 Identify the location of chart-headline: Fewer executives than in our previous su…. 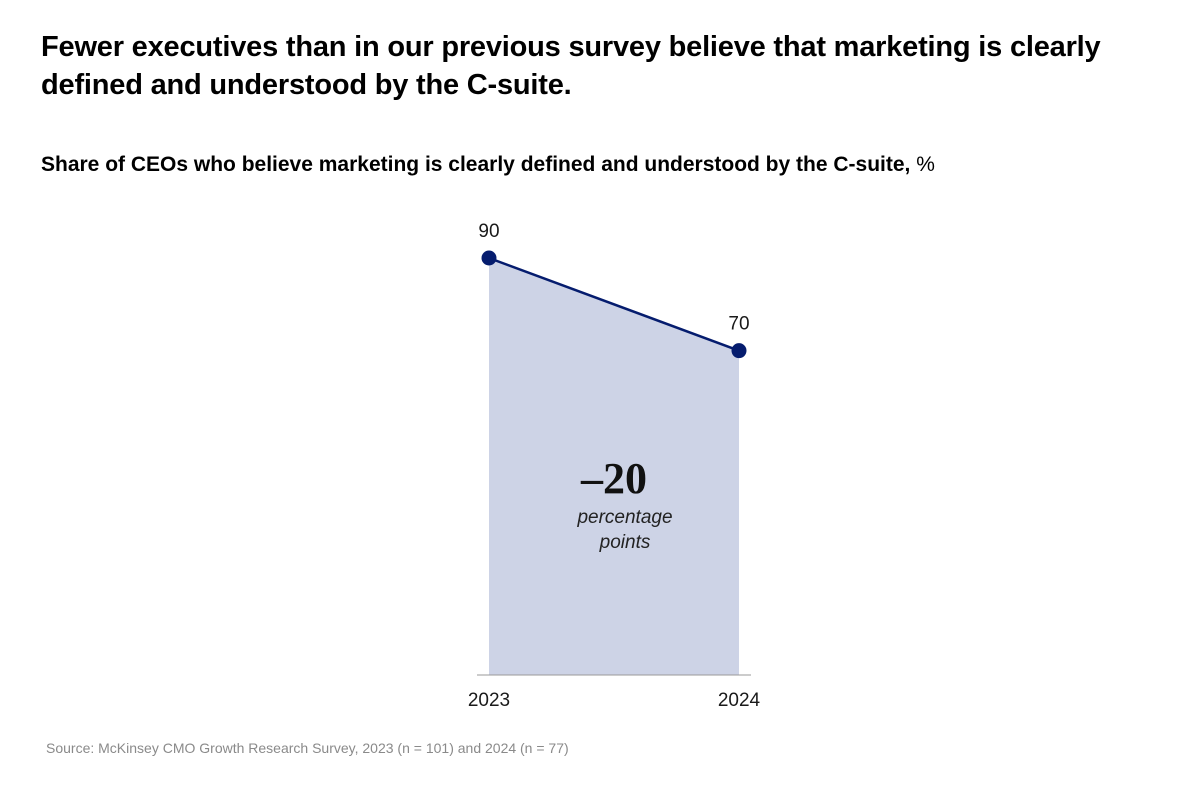
(571, 66).